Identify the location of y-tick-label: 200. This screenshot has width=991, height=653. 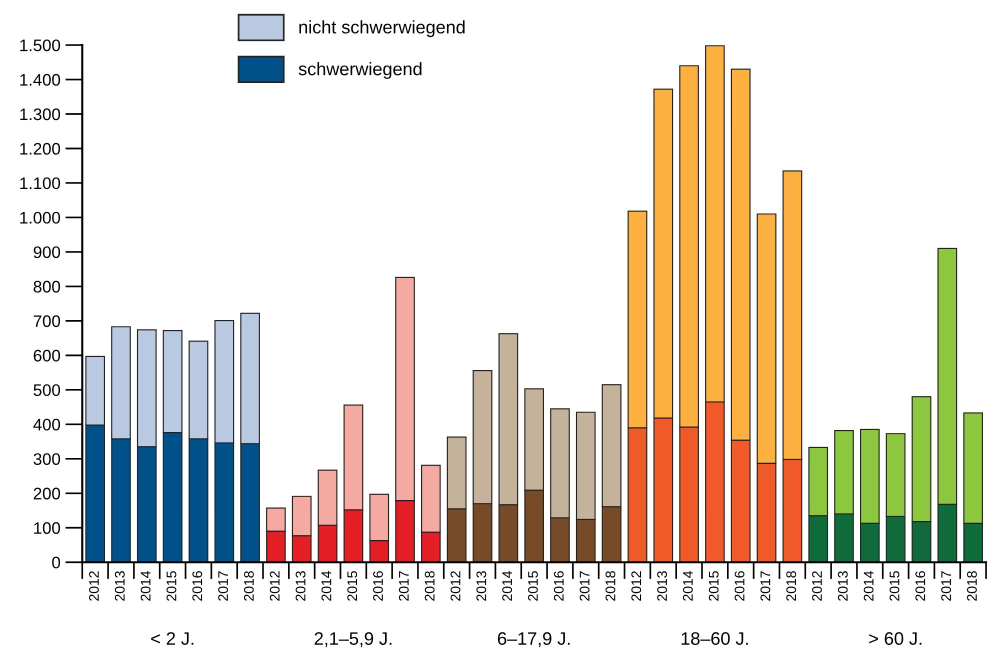
(47, 494).